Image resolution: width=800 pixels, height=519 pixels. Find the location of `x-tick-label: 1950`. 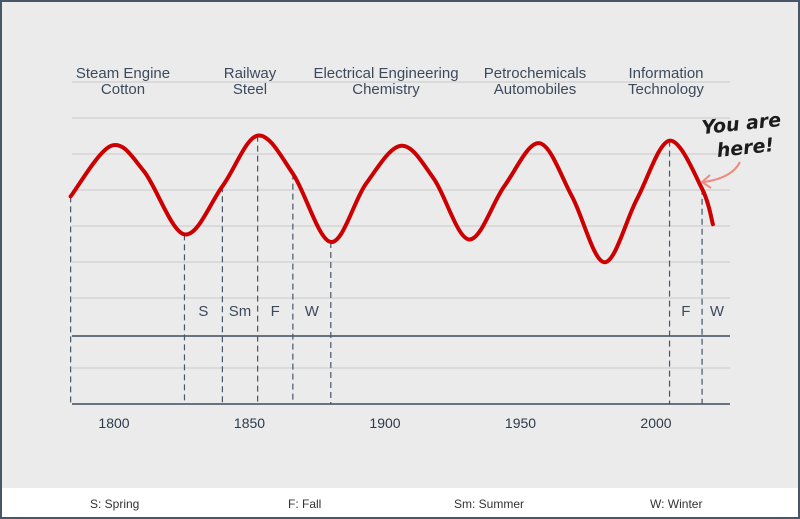

x-tick-label: 1950 is located at coordinates (520, 423).